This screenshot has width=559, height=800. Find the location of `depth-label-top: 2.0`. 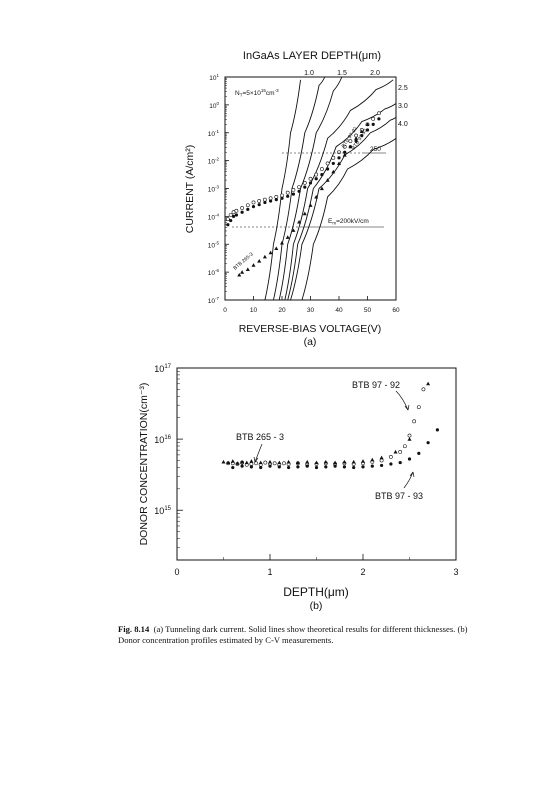

depth-label-top: 2.0 is located at coordinates (375, 73).